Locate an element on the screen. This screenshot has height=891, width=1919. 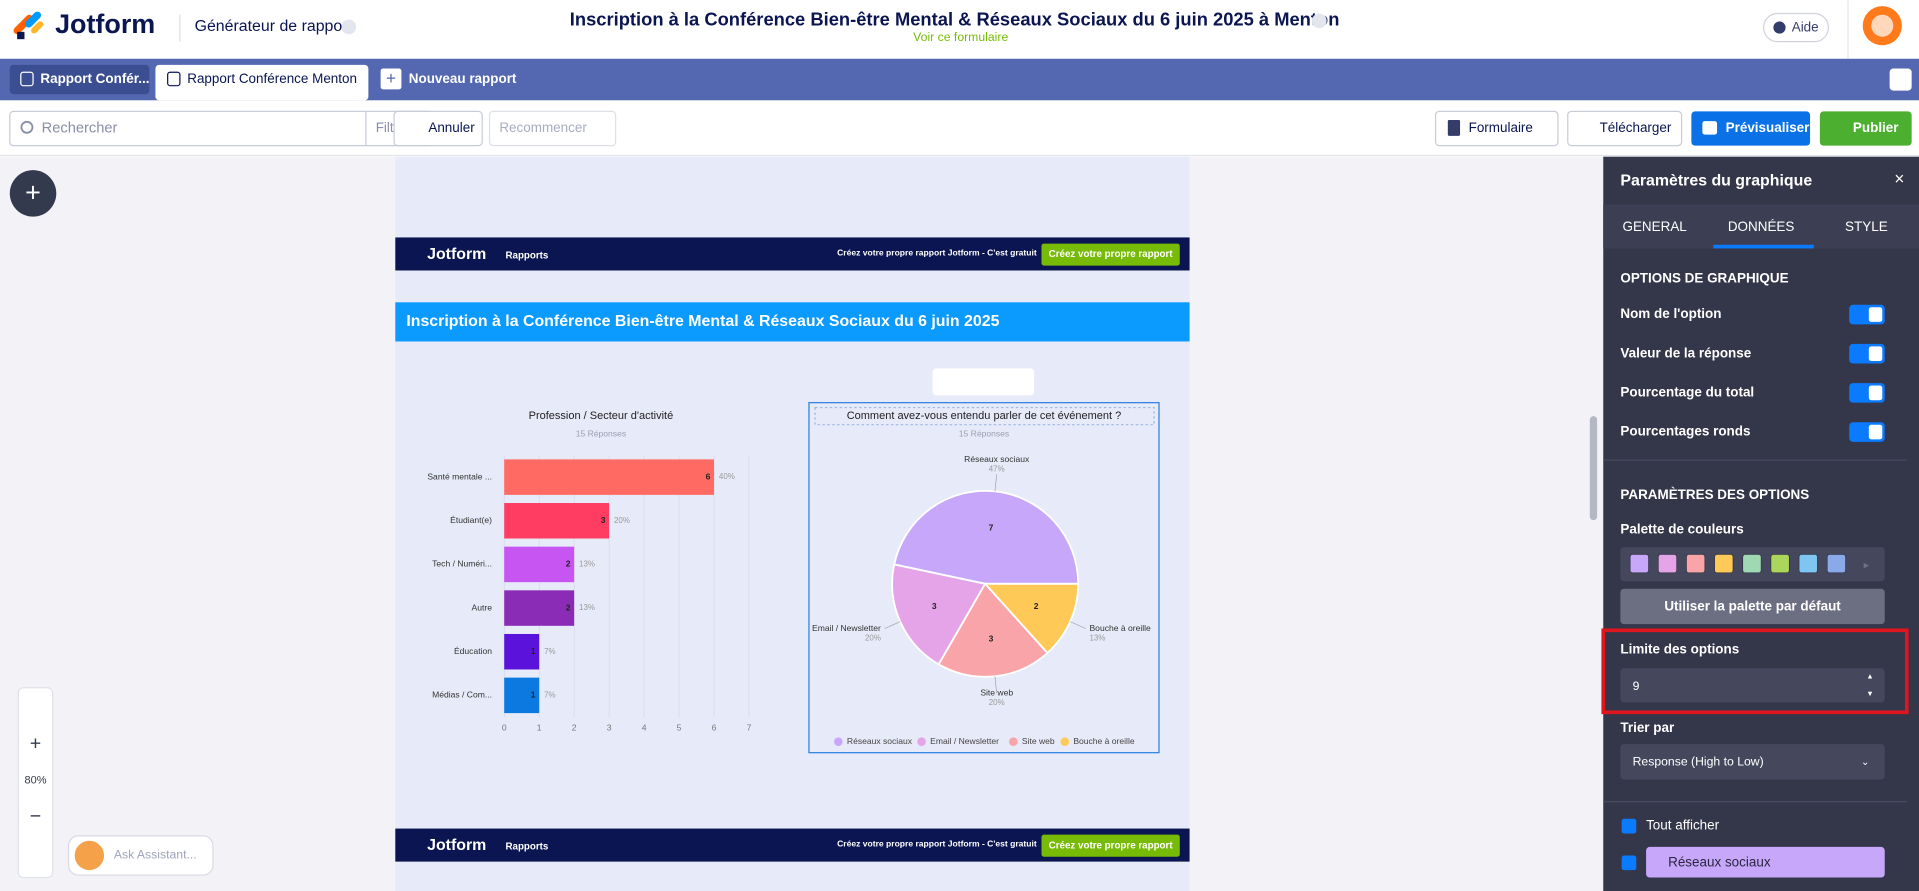
title-menu is located at coordinates (1319, 21).